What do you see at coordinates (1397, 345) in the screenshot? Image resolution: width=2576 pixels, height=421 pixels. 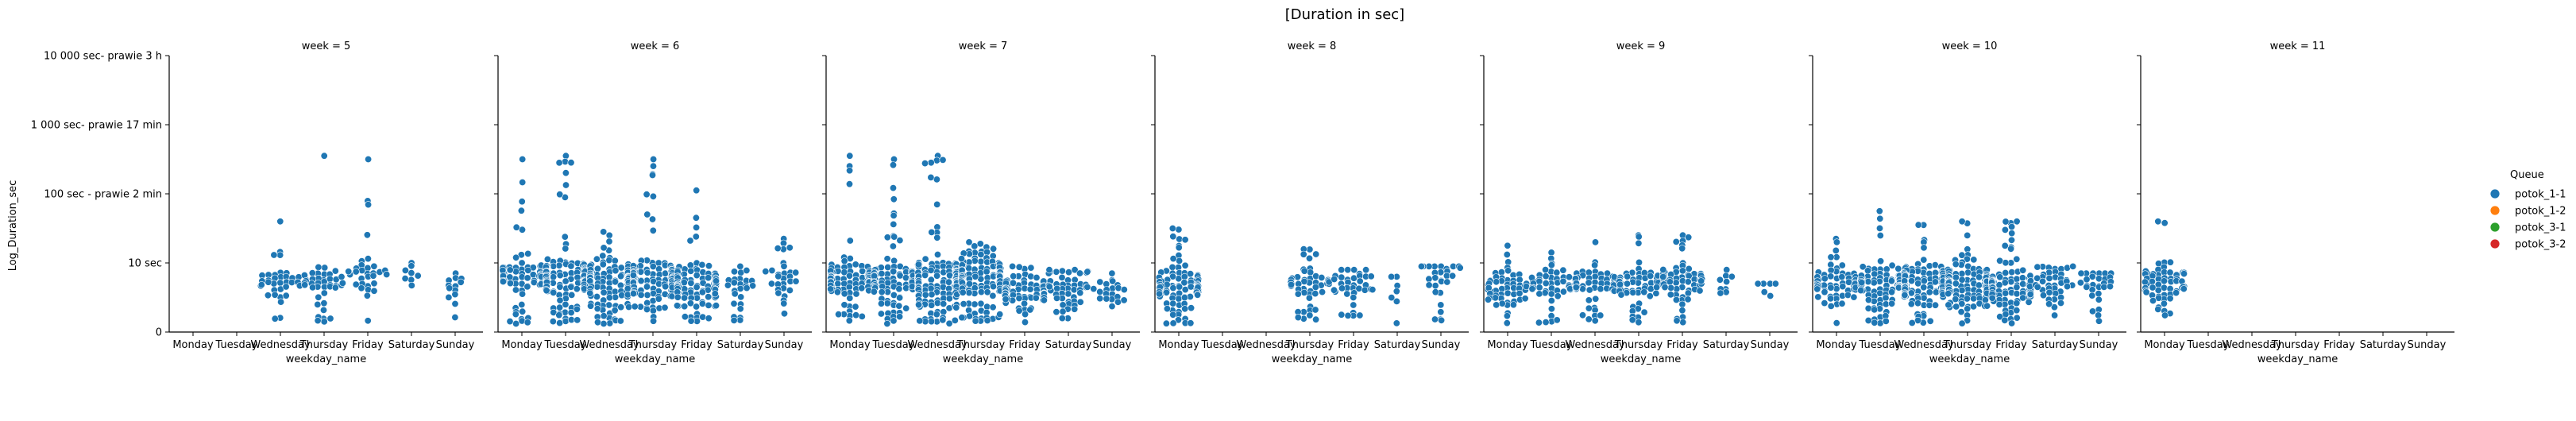 I see `x-tick-label: Saturday` at bounding box center [1397, 345].